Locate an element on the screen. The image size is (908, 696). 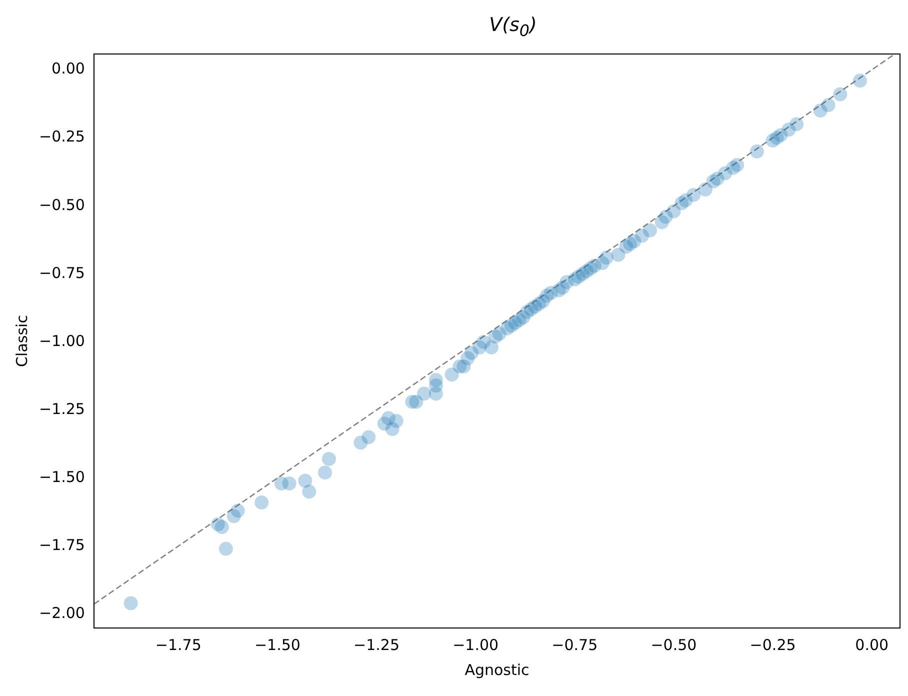
x-tick-label: −1.25 is located at coordinates (377, 645).